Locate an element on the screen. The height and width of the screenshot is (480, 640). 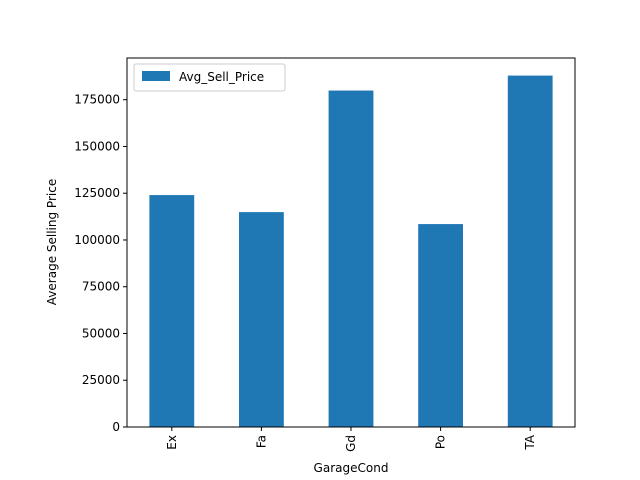
legend-label: Avg_Sell_Price is located at coordinates (221, 77).